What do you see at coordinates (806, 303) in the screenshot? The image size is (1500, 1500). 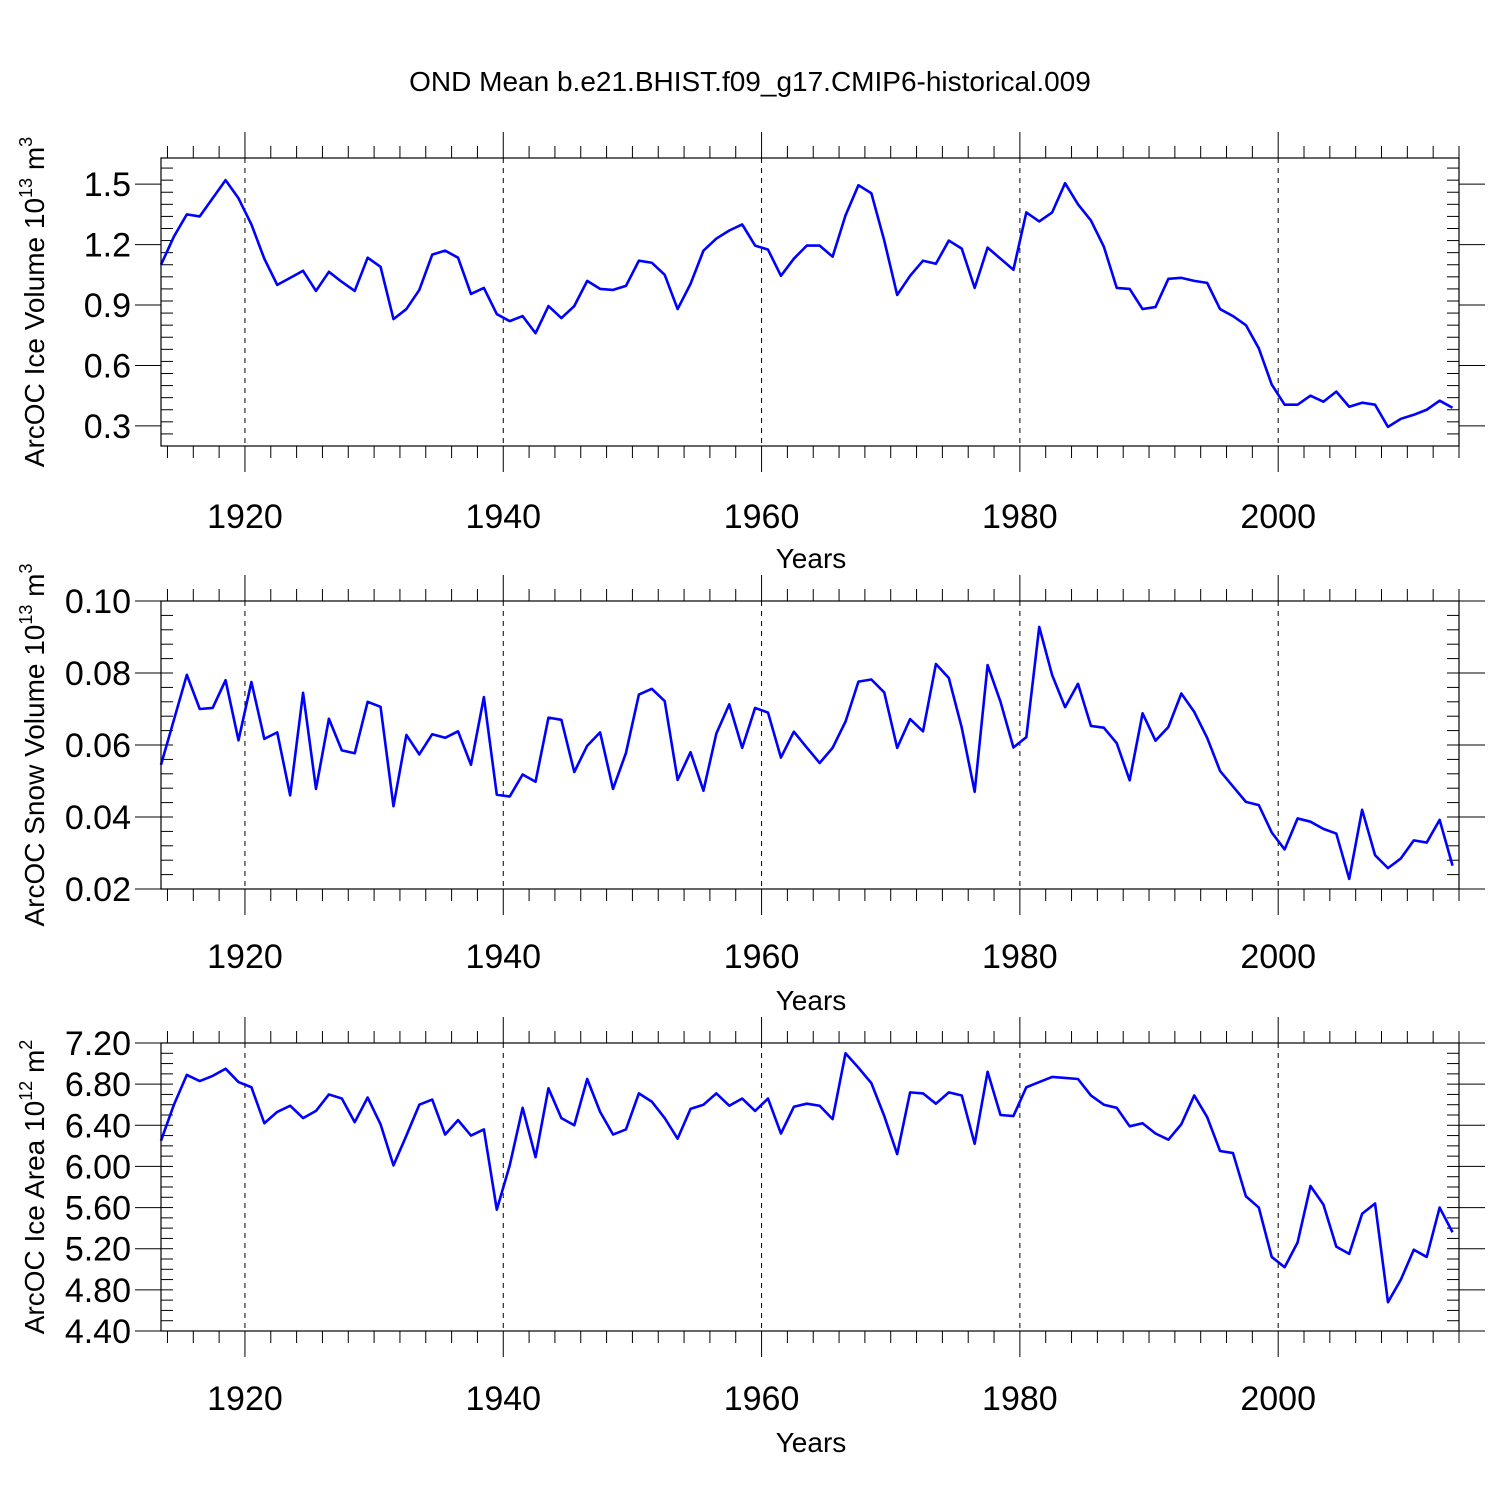 I see `ice-volume-series-line` at bounding box center [806, 303].